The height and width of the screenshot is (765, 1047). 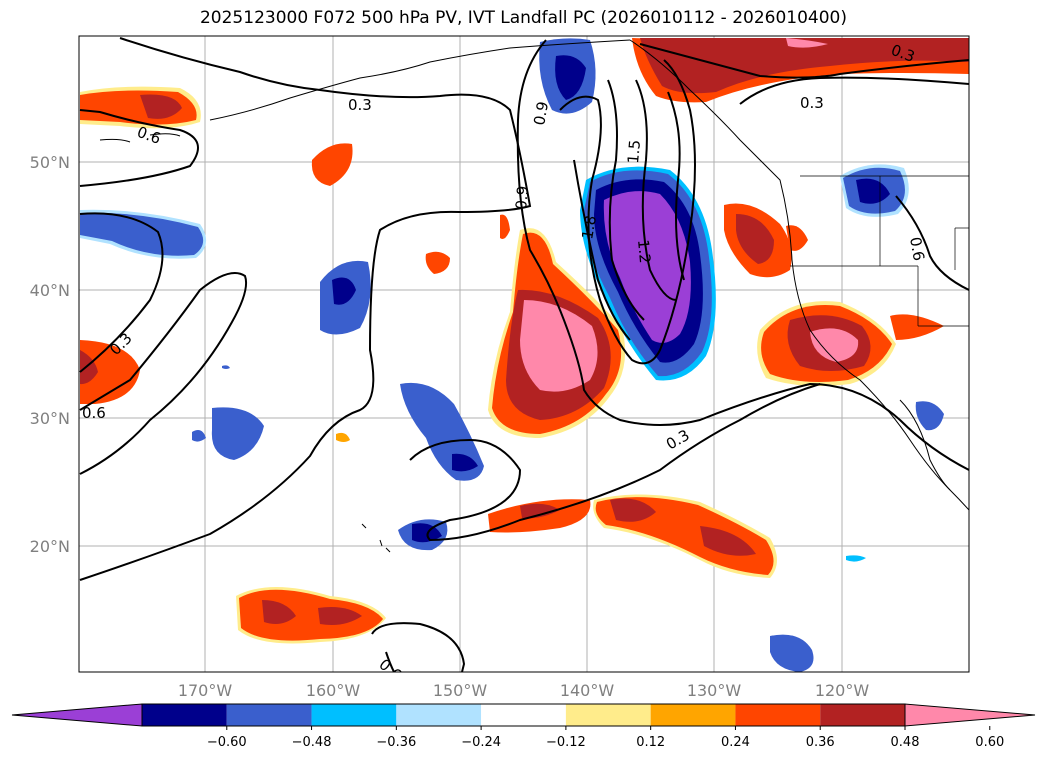 I want to click on longitude-labels: 170°W 160°W 150°W 140°W 130°W 120°W, so click(x=524, y=690).